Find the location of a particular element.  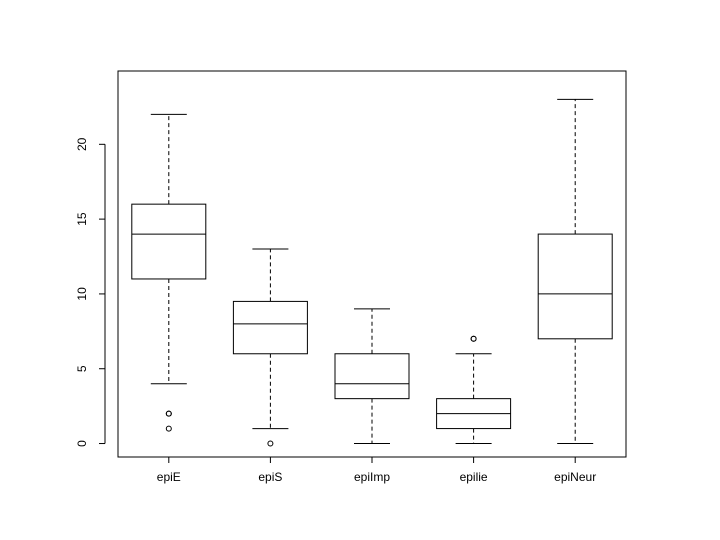

box-epiS is located at coordinates (270, 347).